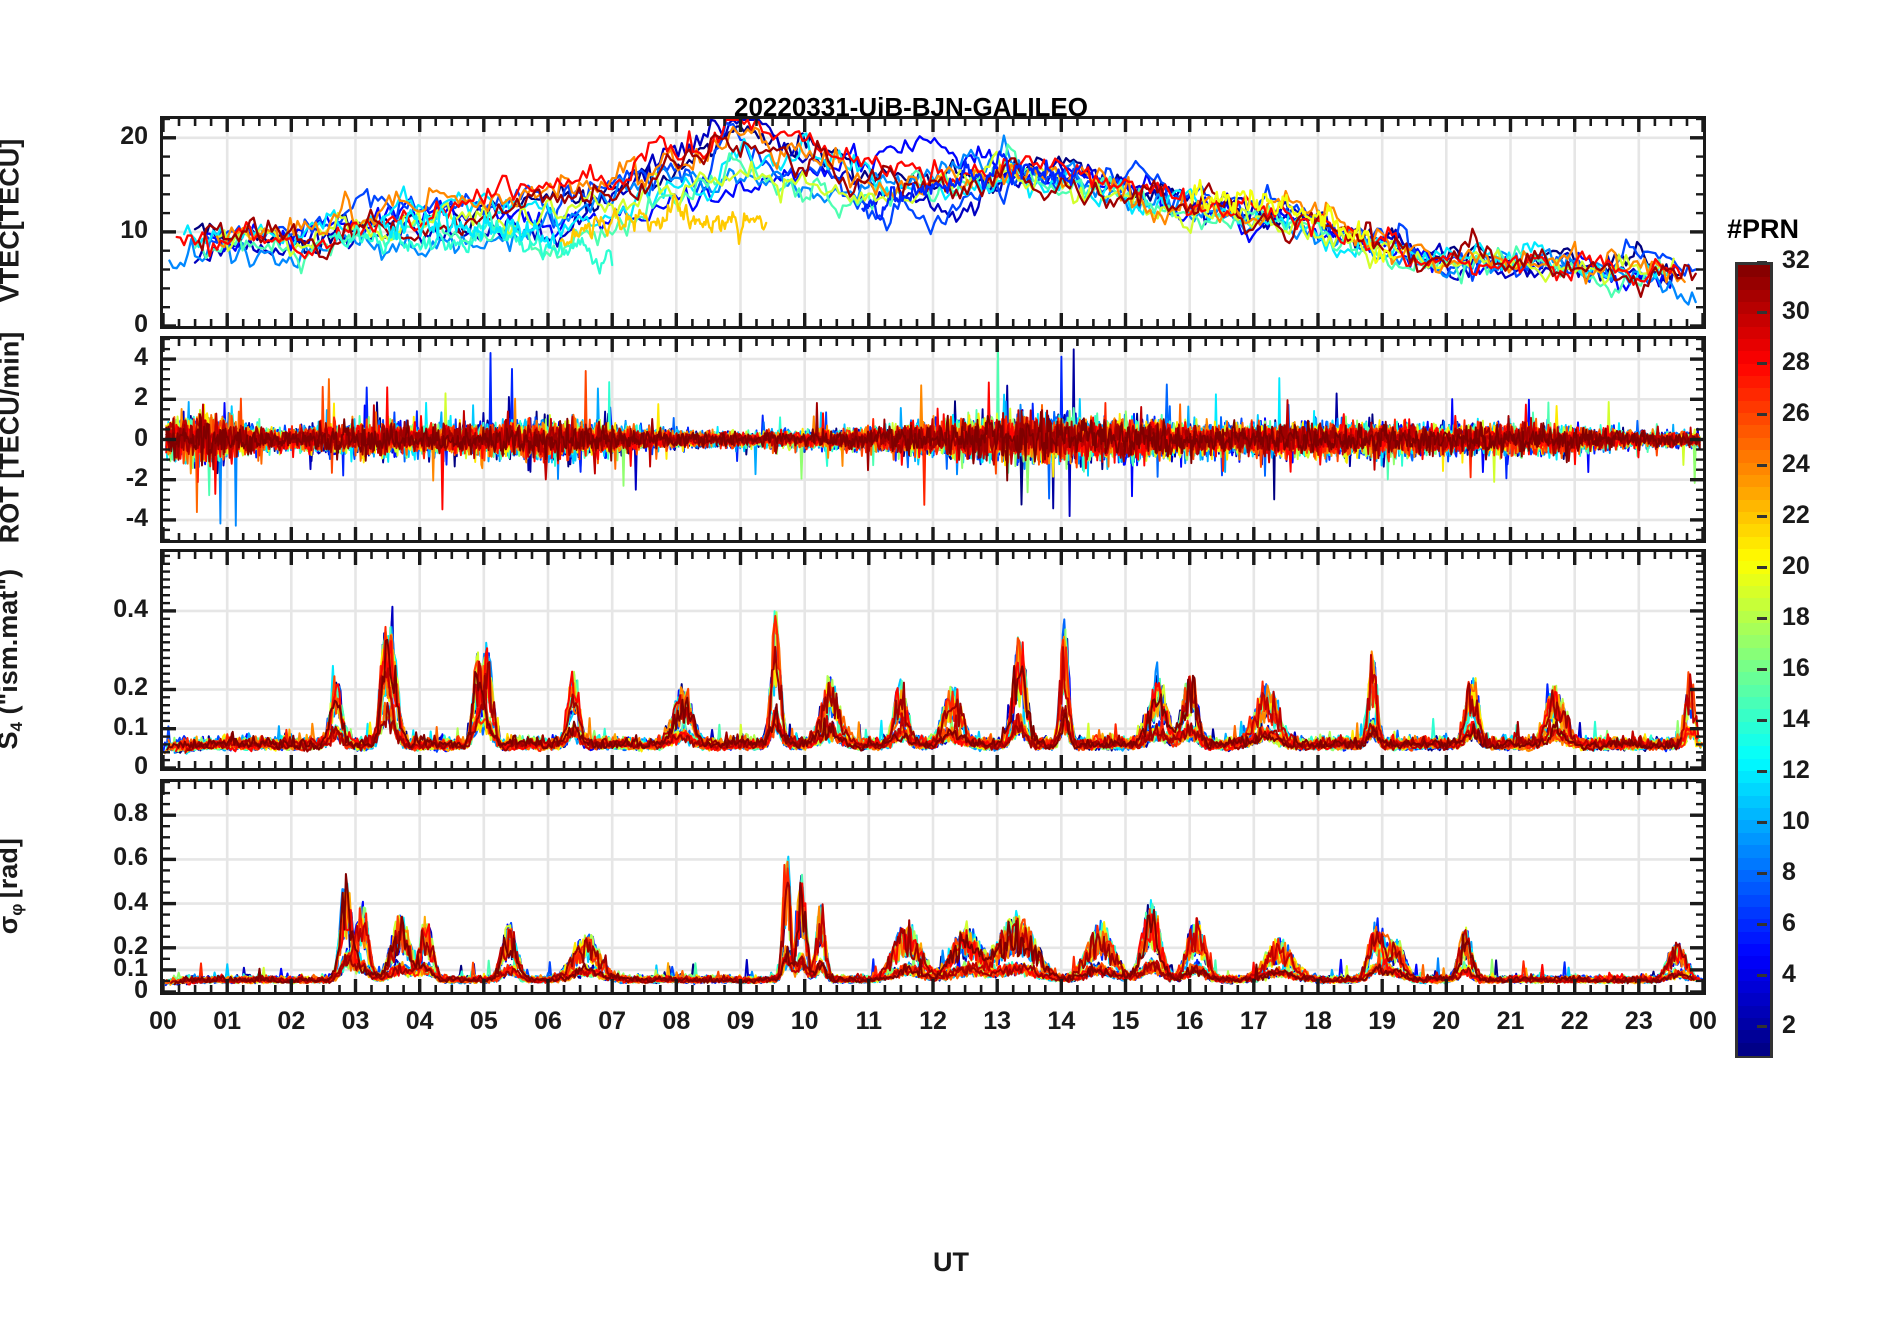  What do you see at coordinates (1125, 1021) in the screenshot?
I see `x-tick-label: 15` at bounding box center [1125, 1021].